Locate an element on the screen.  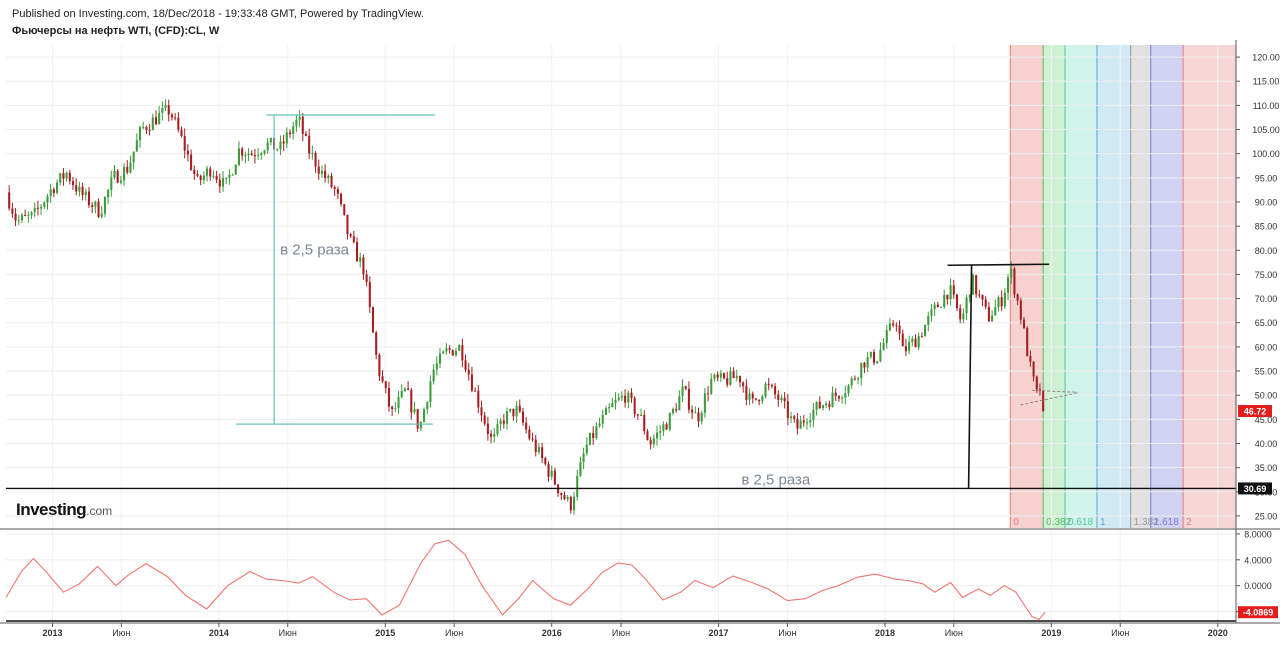
time-axis-label-1: Июн is located at coordinates (121, 633).